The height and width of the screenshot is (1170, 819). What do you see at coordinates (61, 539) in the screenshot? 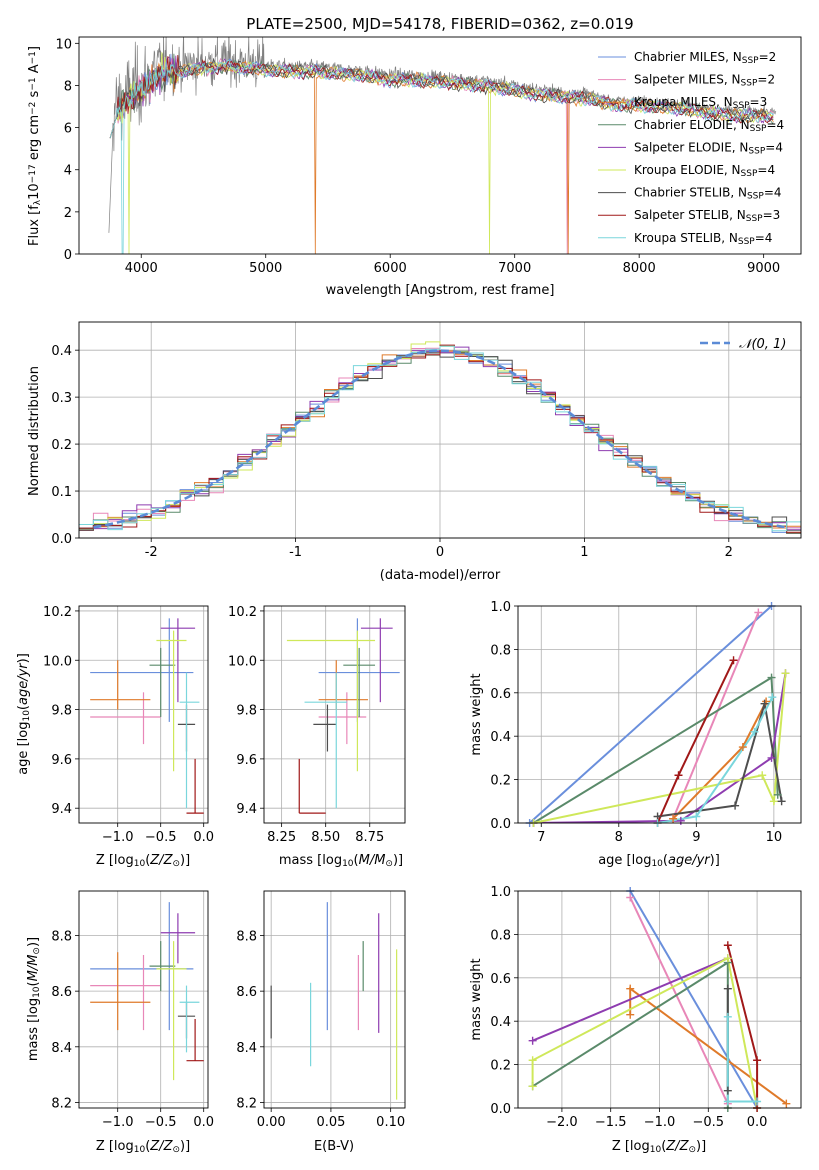
I see `y-tick-label: 0.0` at bounding box center [61, 539].